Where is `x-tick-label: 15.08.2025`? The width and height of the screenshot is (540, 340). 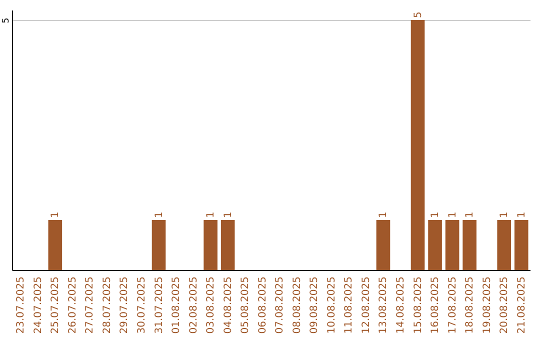
x-tick-label: 15.08.2025 is located at coordinates (418, 305).